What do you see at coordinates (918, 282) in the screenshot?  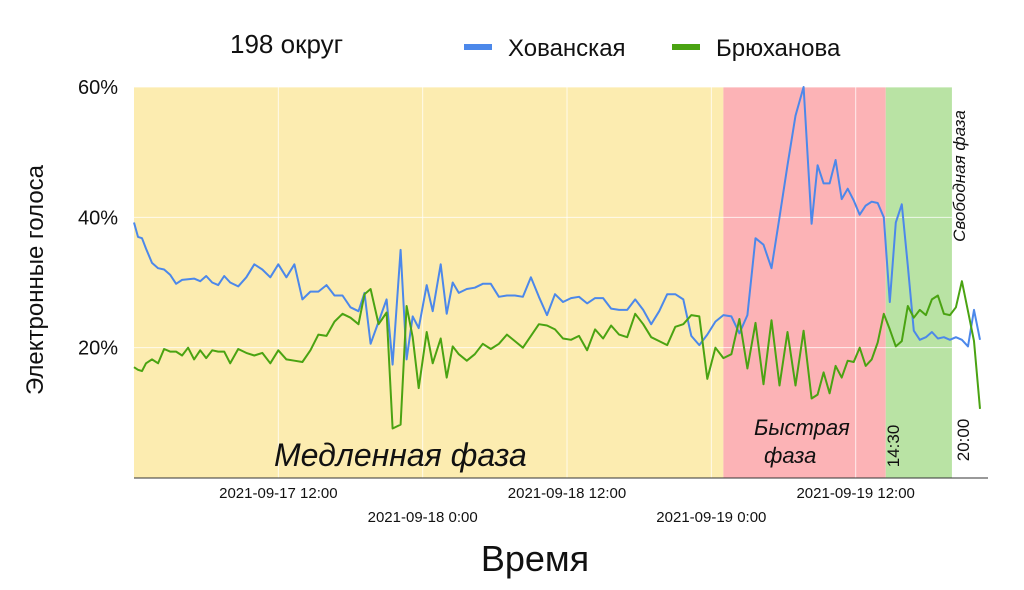 I see `phase-free-background` at bounding box center [918, 282].